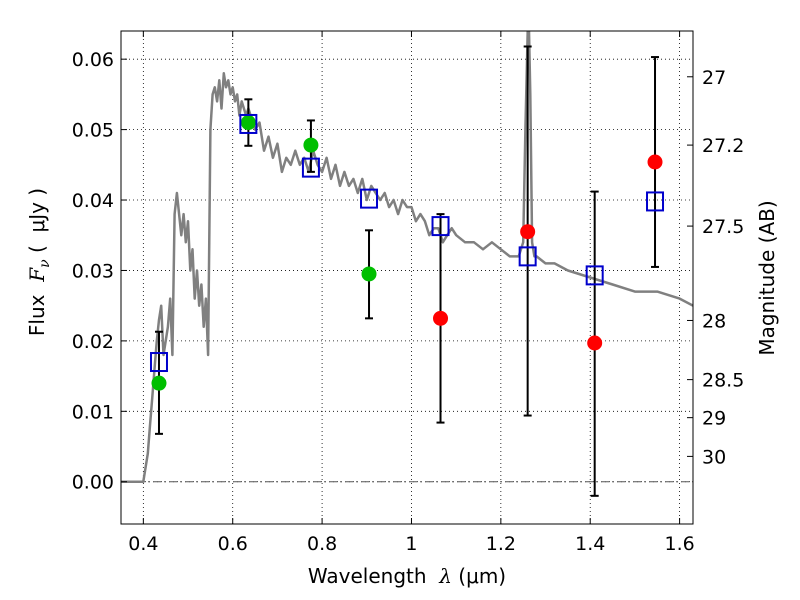 The height and width of the screenshot is (600, 800). What do you see at coordinates (723, 381) in the screenshot?
I see `y2-tick-label: 28.5` at bounding box center [723, 381].